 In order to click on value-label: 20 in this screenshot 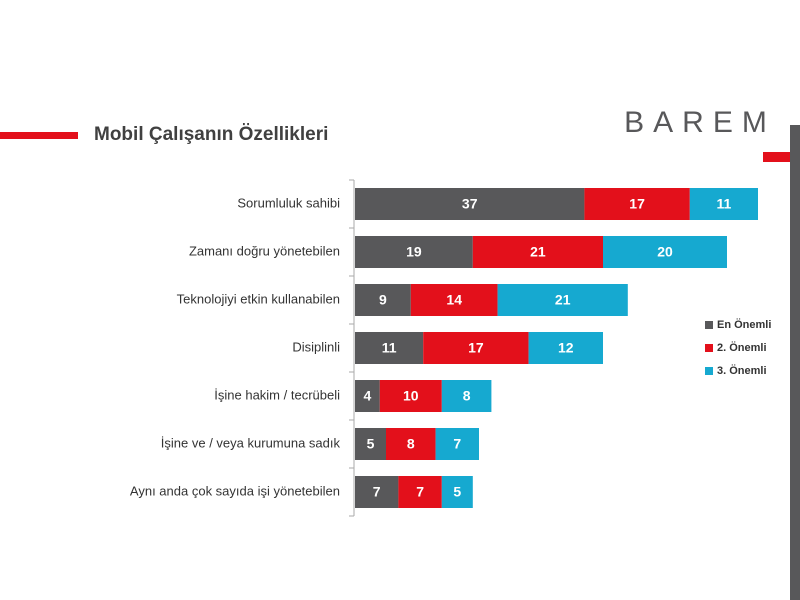, I will do `click(665, 252)`.